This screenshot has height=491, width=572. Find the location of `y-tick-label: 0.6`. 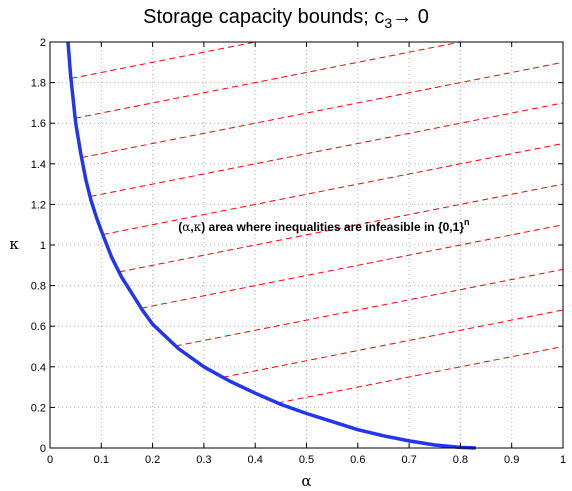

y-tick-label: 0.6 is located at coordinates (38, 327).